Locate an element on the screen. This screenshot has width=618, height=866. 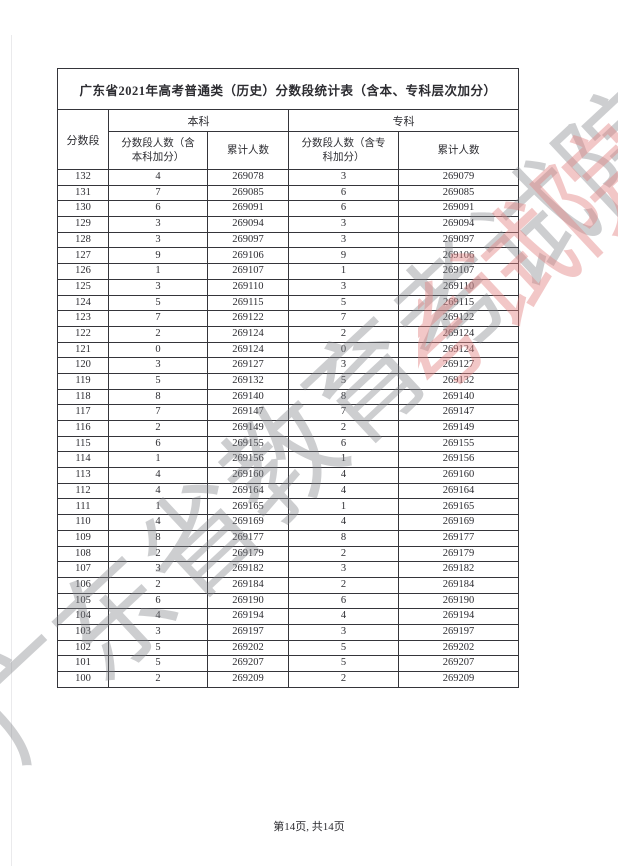
table-row: 131 7 269085 6 269085 is located at coordinates (288, 193).